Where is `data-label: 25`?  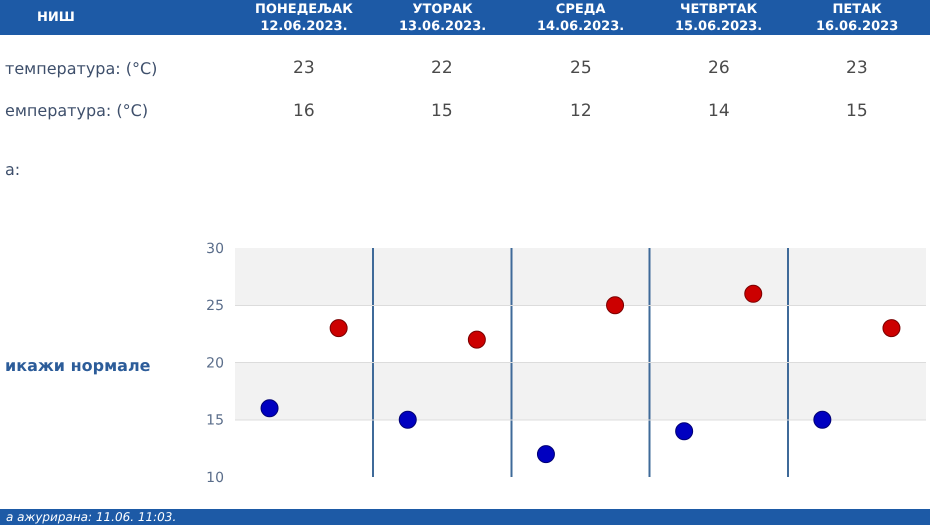 data-label: 25 is located at coordinates (581, 68).